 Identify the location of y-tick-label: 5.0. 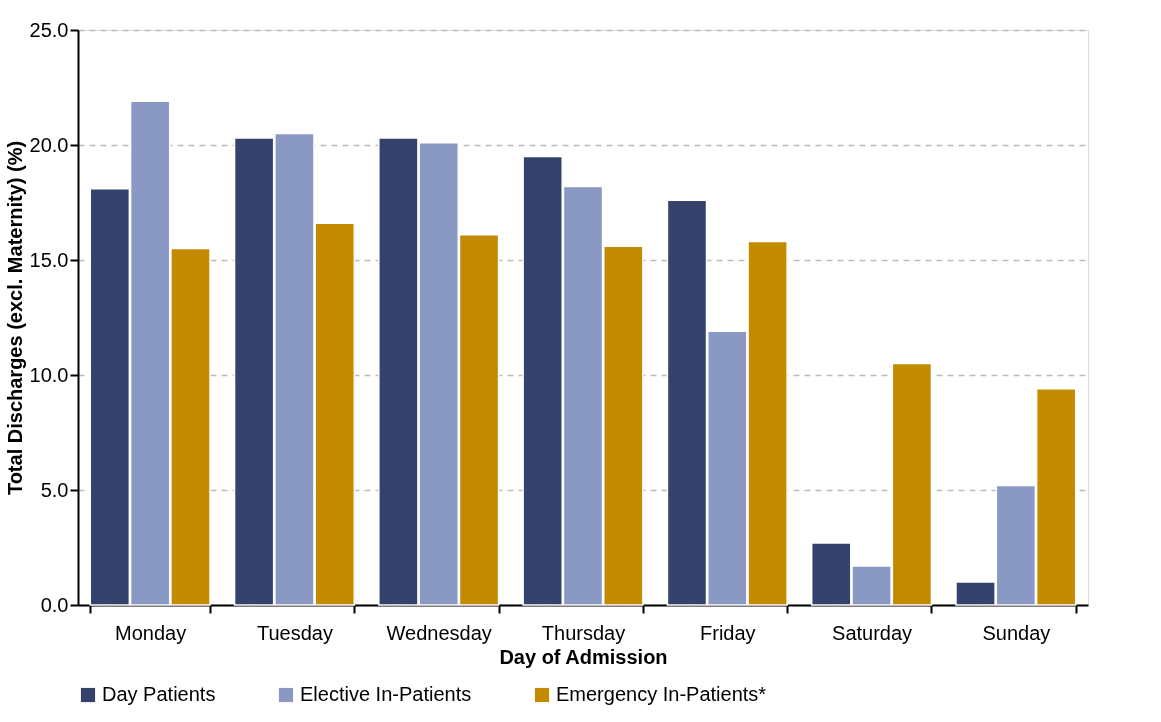
(54, 489).